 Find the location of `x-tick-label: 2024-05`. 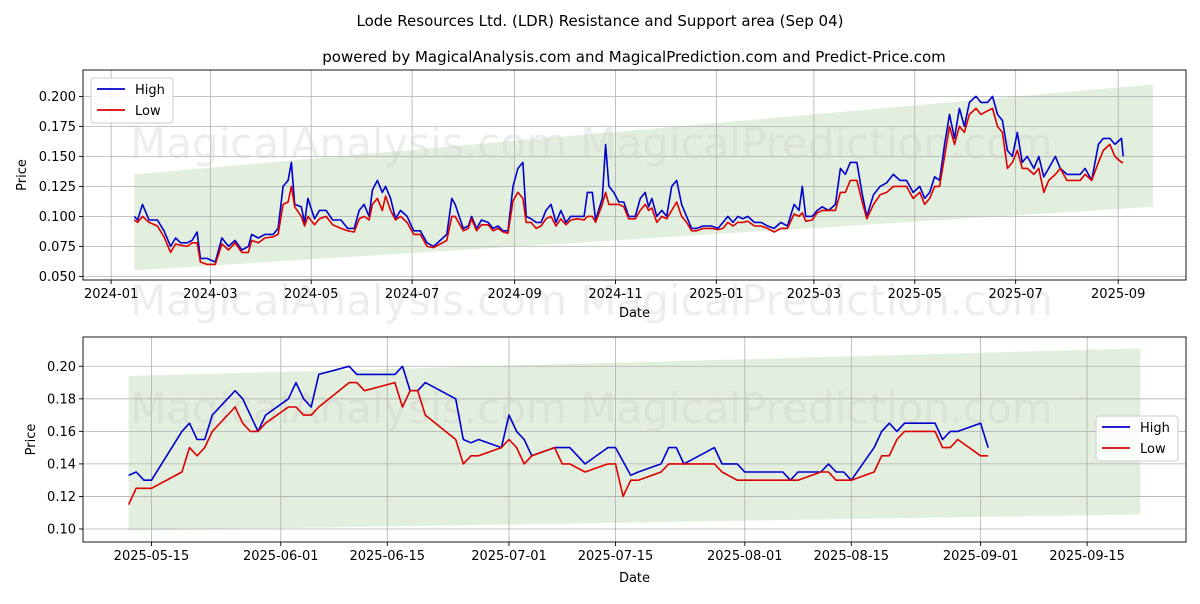

x-tick-label: 2024-05 is located at coordinates (311, 294).